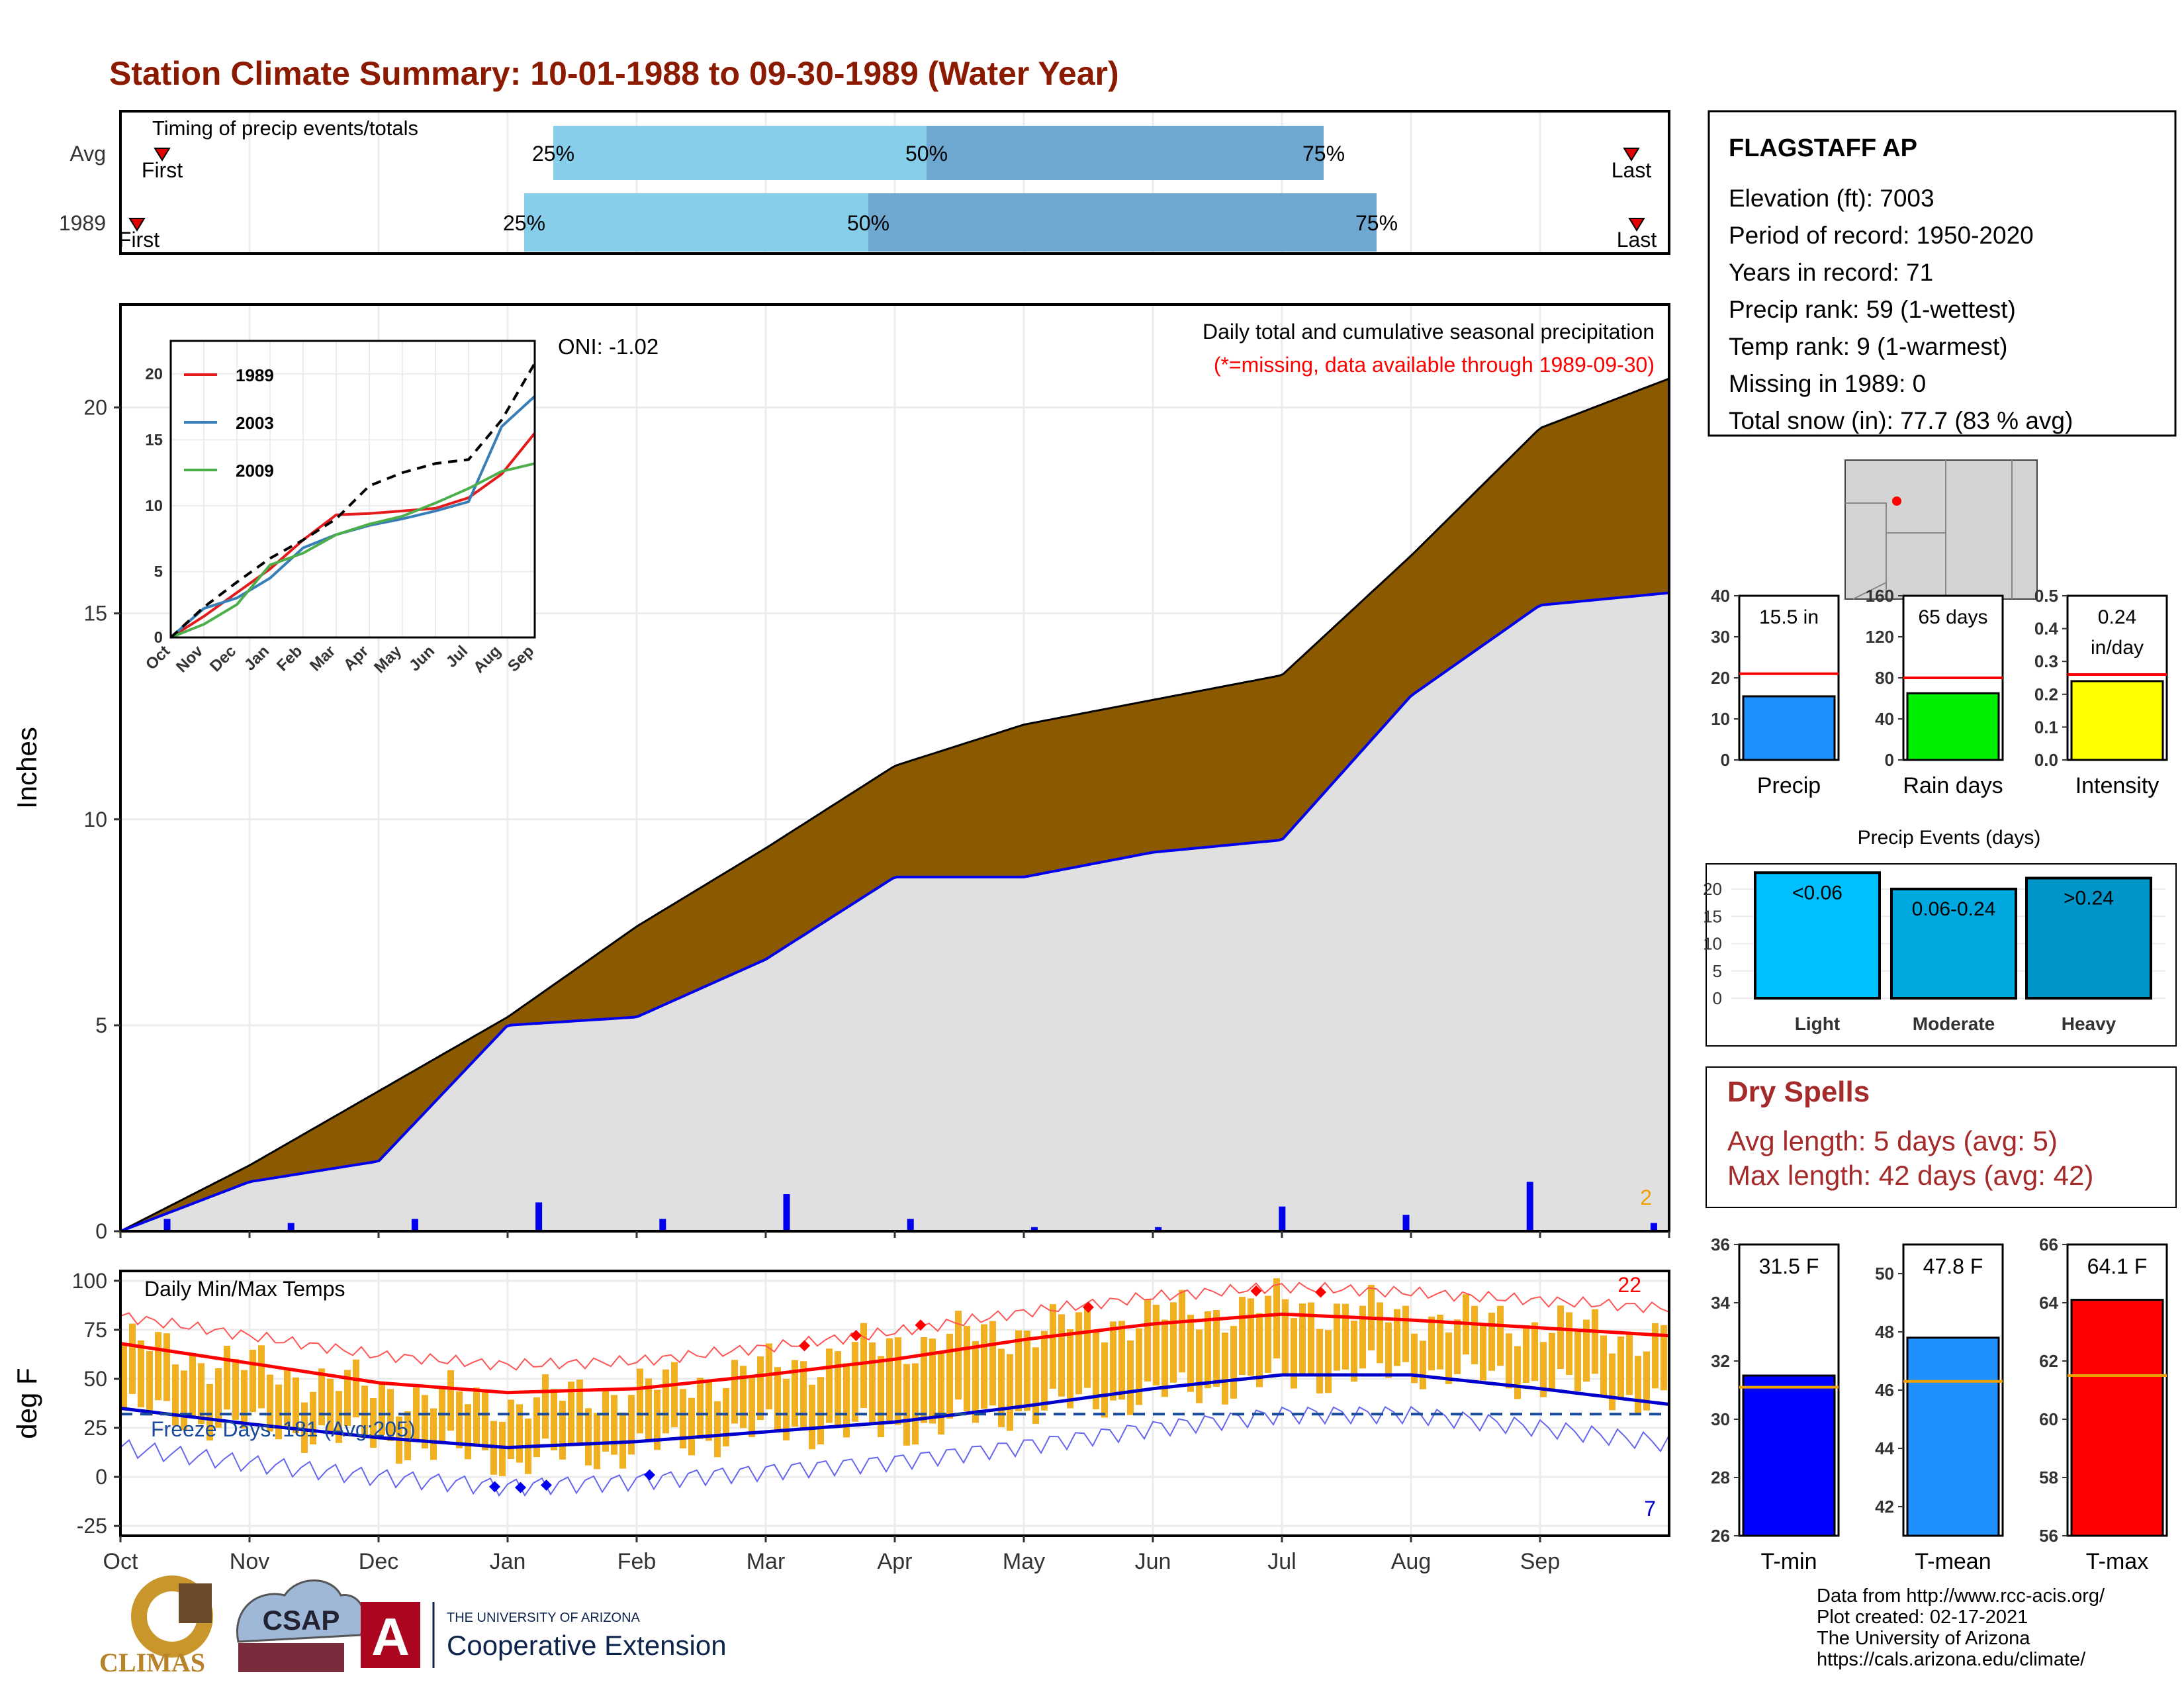 This screenshot has height=1688, width=2184. What do you see at coordinates (157, 657) in the screenshot?
I see `inset-xtick-label: Oct` at bounding box center [157, 657].